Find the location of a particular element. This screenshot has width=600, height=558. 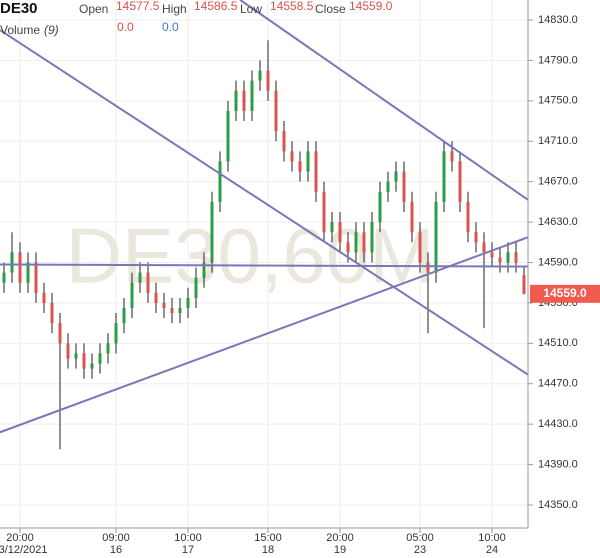

y-tick-label: 14710.0 is located at coordinates (558, 141).